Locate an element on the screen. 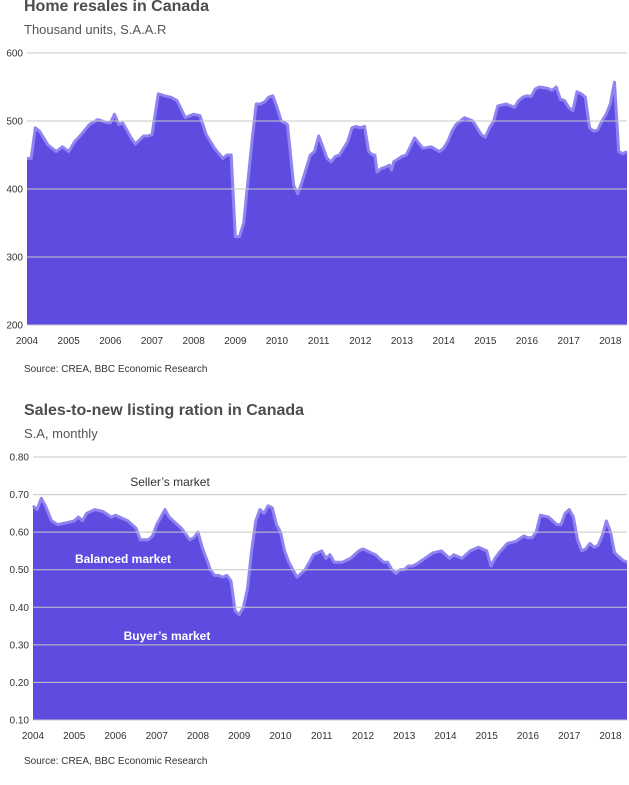 The width and height of the screenshot is (629, 785). zone-annotation: Buyer’s market is located at coordinates (167, 636).